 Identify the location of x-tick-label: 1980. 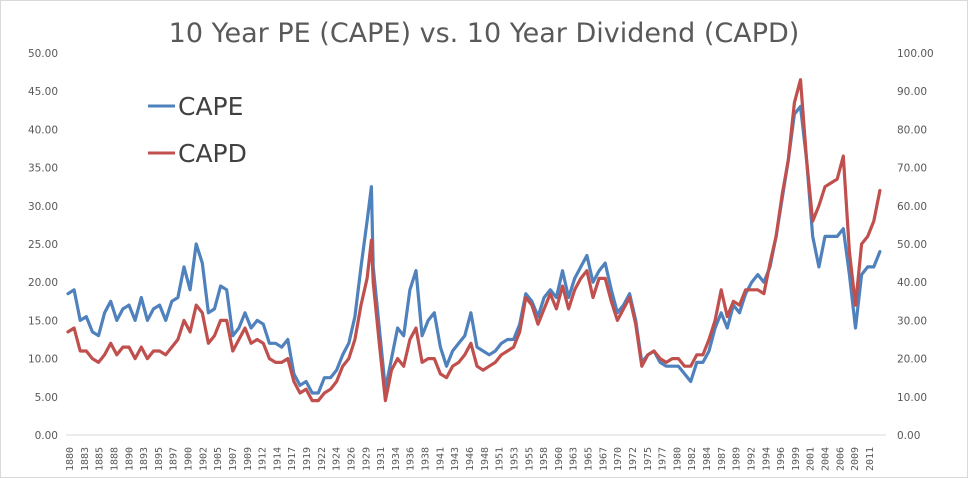
(677, 459).